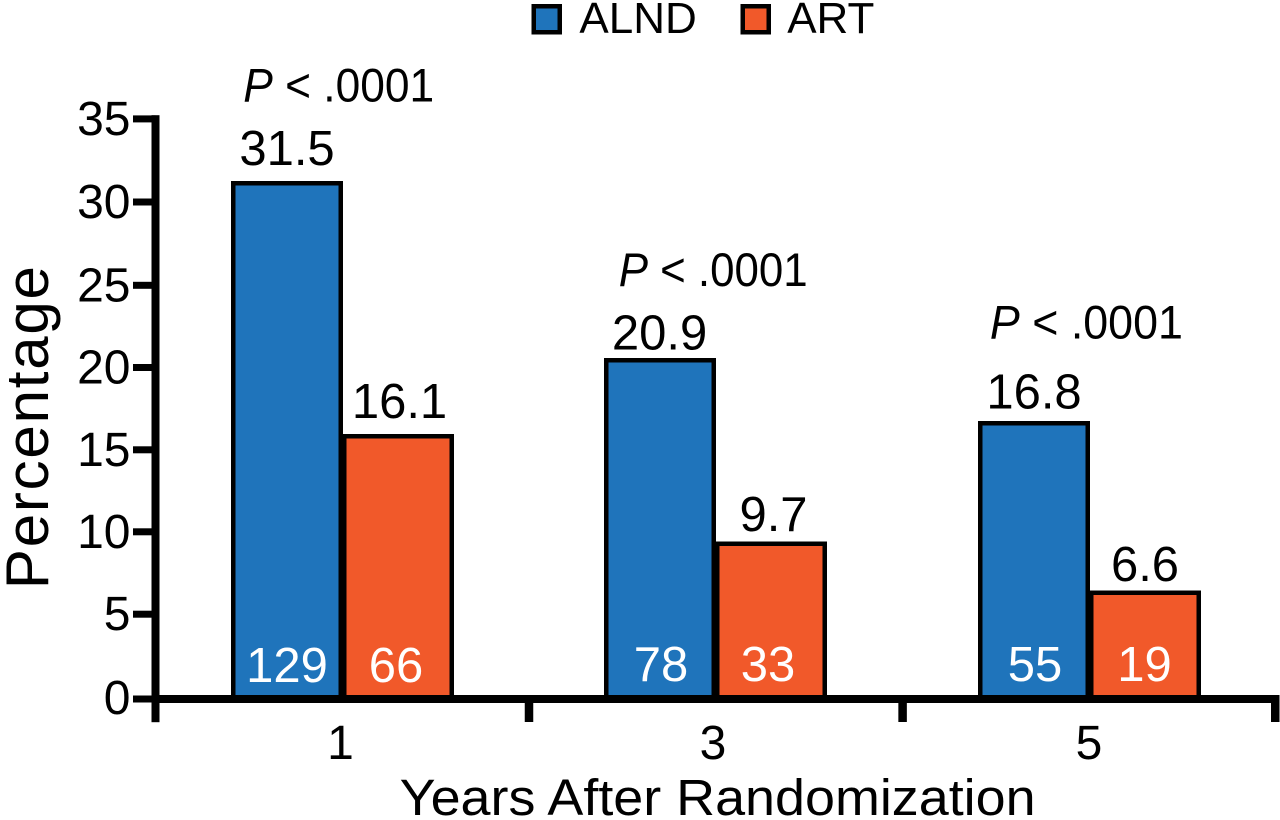 The width and height of the screenshot is (1280, 820). I want to click on svg-text: ALND, so click(637, 21).